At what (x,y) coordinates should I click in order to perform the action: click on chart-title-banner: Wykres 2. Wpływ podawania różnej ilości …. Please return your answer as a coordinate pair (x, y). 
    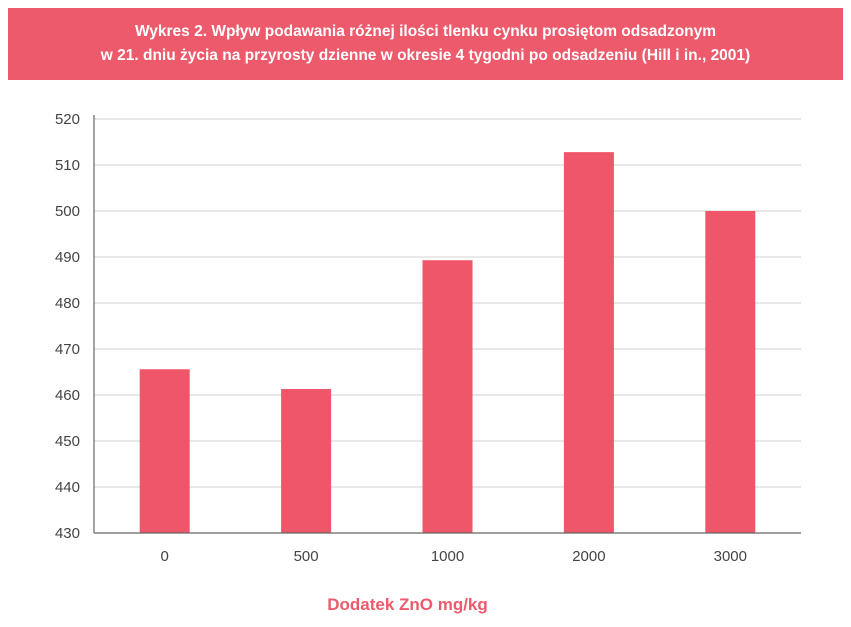
    Looking at the image, I should click on (425, 44).